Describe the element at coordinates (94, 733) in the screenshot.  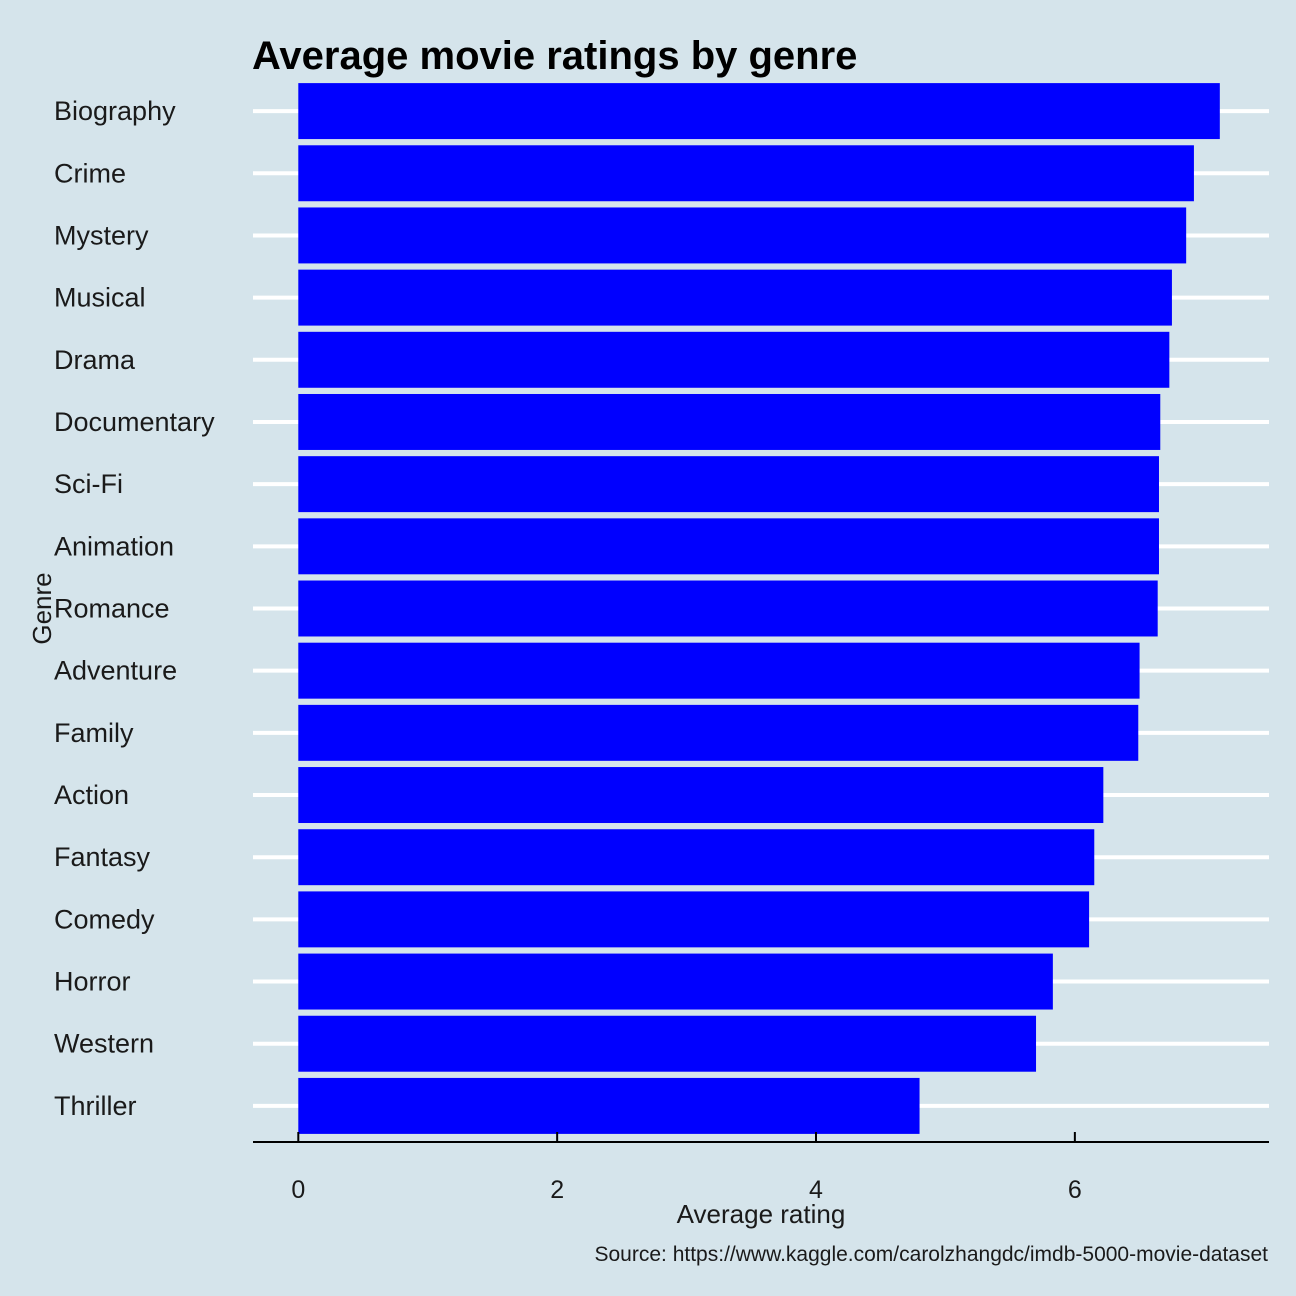
I see `category-label: Family` at that location.